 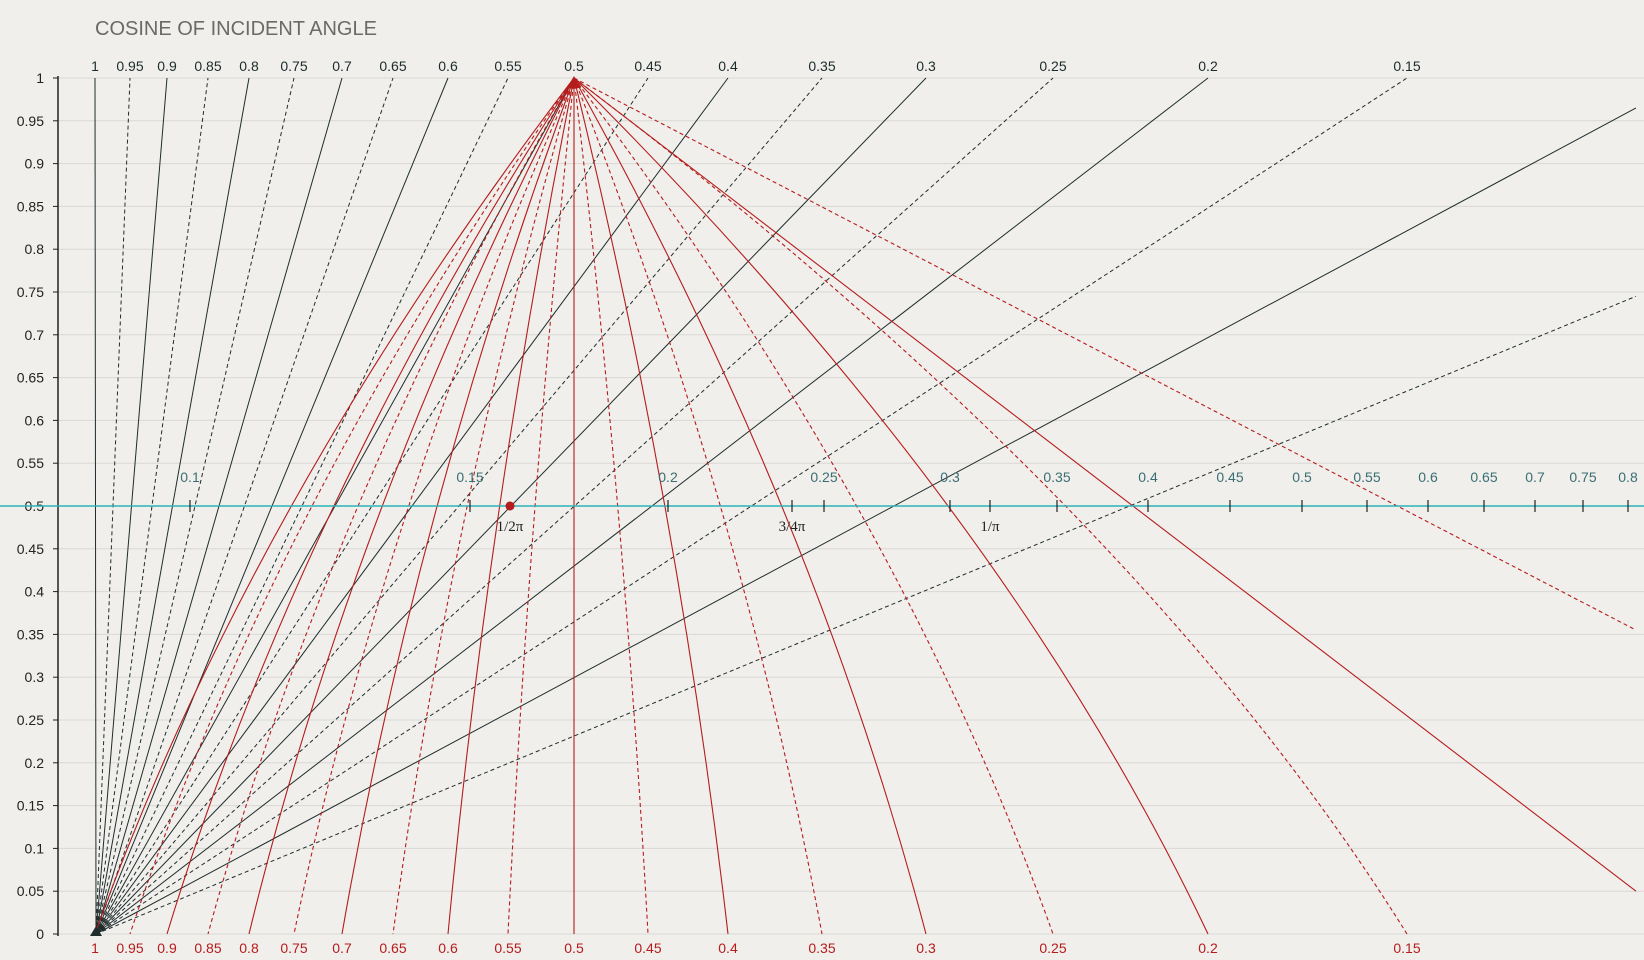 What do you see at coordinates (342, 66) in the screenshot?
I see `top-fan-label: 0.7` at bounding box center [342, 66].